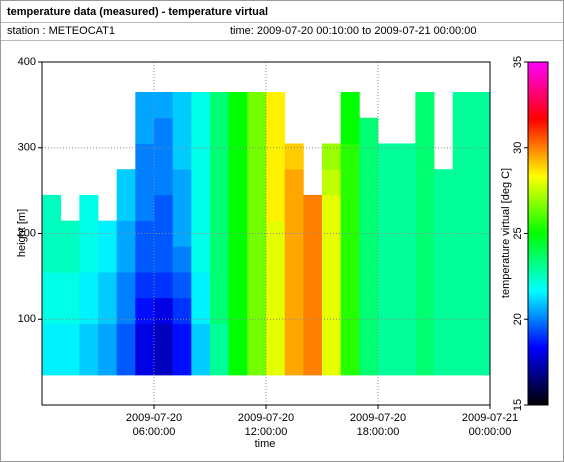  Describe the element at coordinates (61, 31) in the screenshot. I see `station: station : METEOCAT1` at that location.